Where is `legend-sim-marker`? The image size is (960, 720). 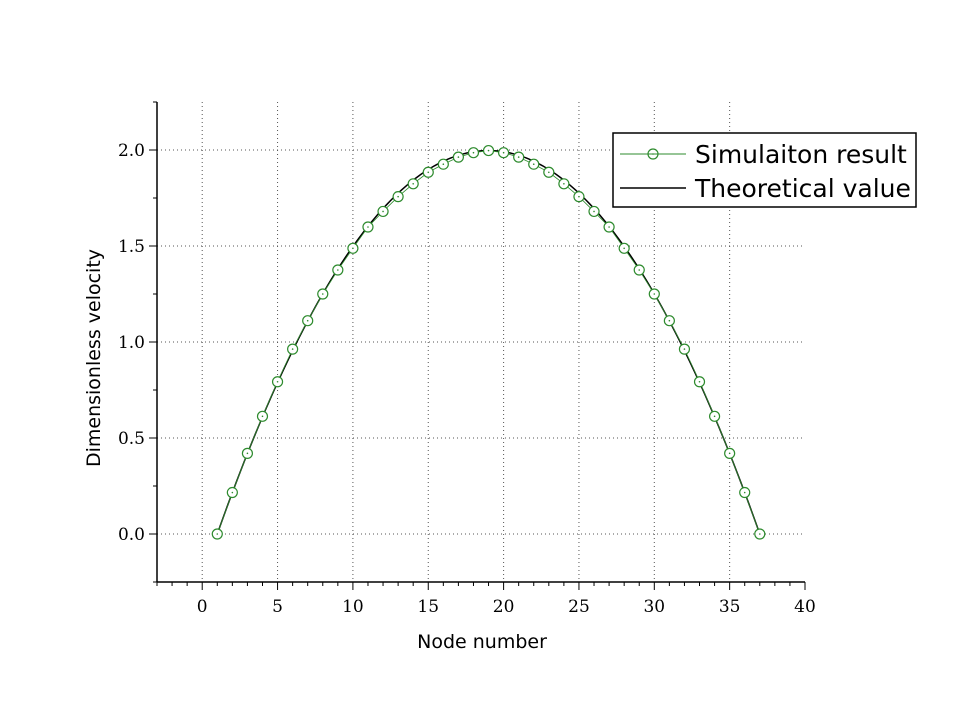
legend-sim-marker is located at coordinates (653, 154).